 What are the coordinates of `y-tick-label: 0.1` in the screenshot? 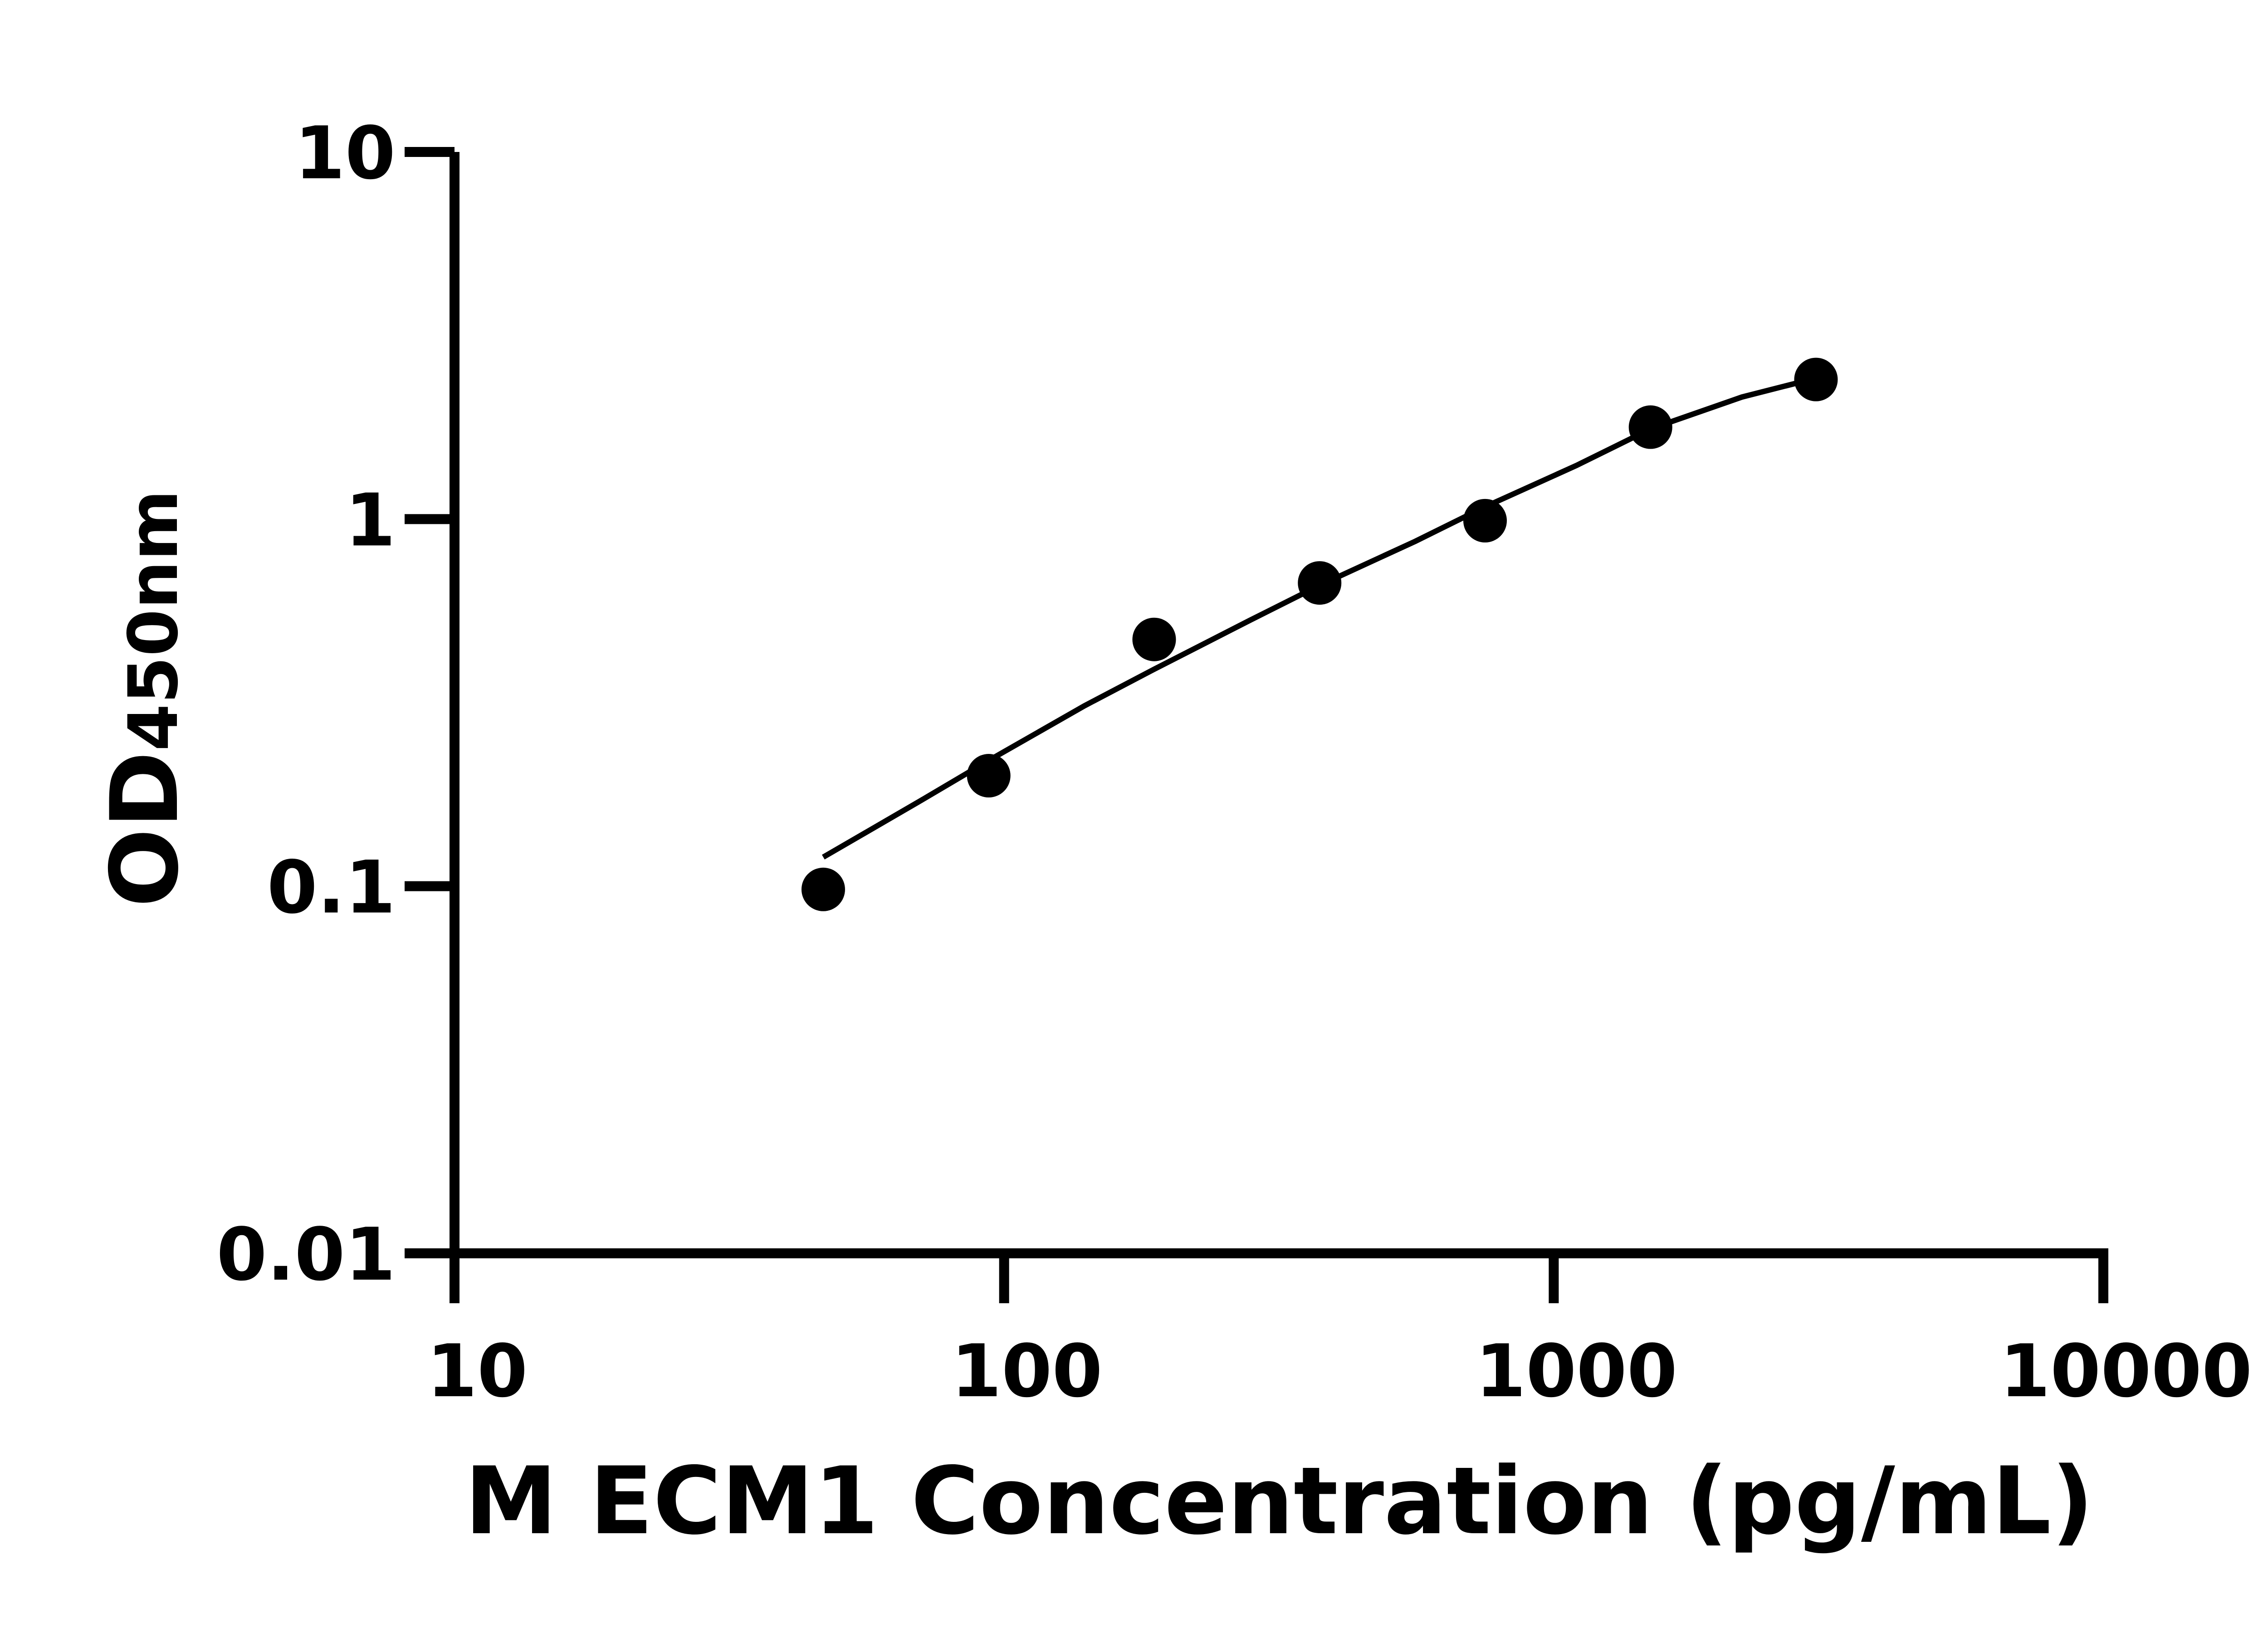 It's located at (332, 887).